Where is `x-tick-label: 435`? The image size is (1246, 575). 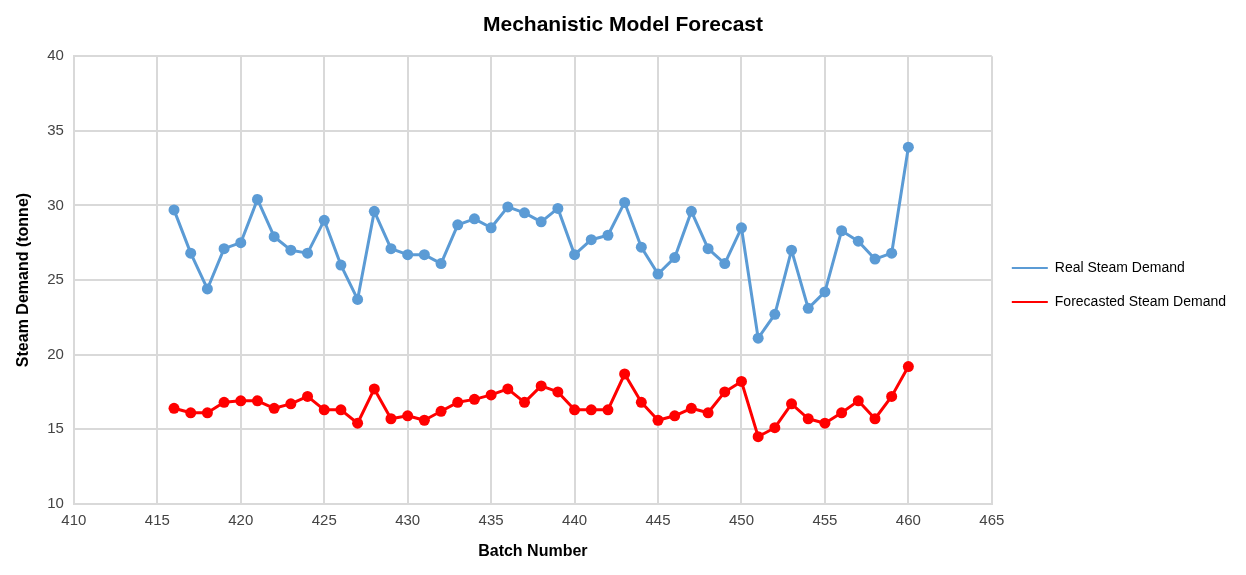
x-tick-label: 435 is located at coordinates (491, 519).